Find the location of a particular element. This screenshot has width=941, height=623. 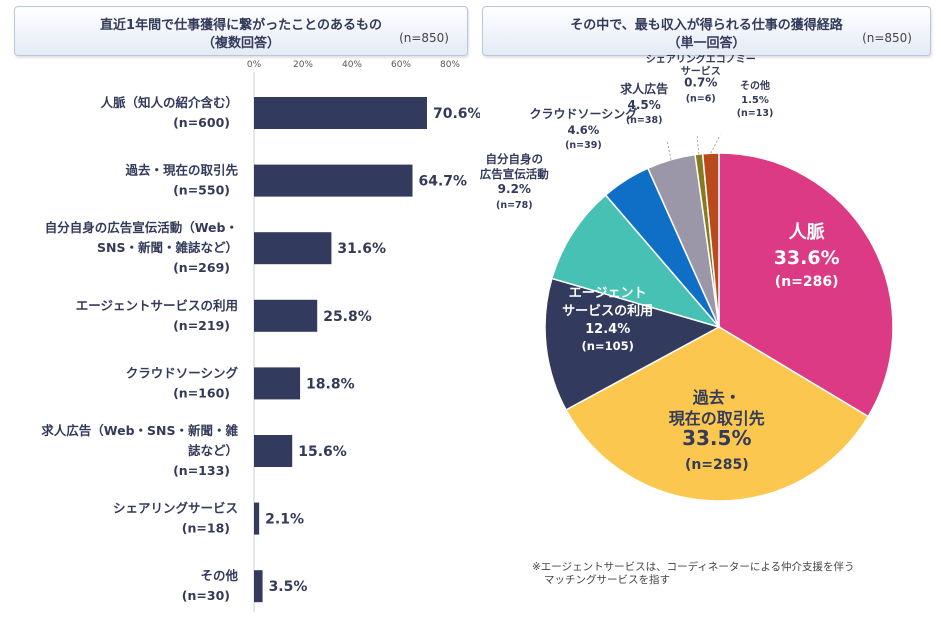

pie-percent-label: 4.6% is located at coordinates (583, 130).